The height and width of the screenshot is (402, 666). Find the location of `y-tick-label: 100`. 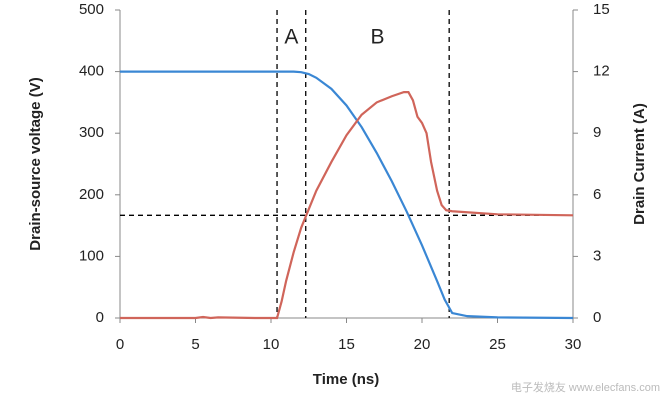

y-tick-label: 100 is located at coordinates (91, 255).